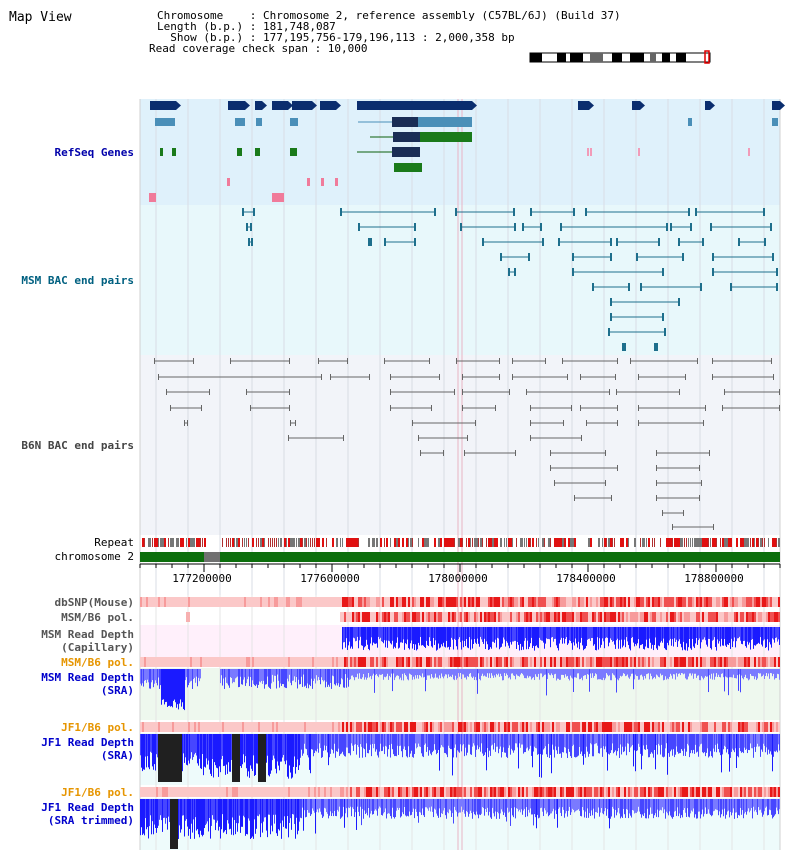 This screenshot has height=850, width=800. Describe the element at coordinates (97, 792) in the screenshot. I see `track-label-jf1-b6-pol-trim: JF1/B6 pol.` at that location.